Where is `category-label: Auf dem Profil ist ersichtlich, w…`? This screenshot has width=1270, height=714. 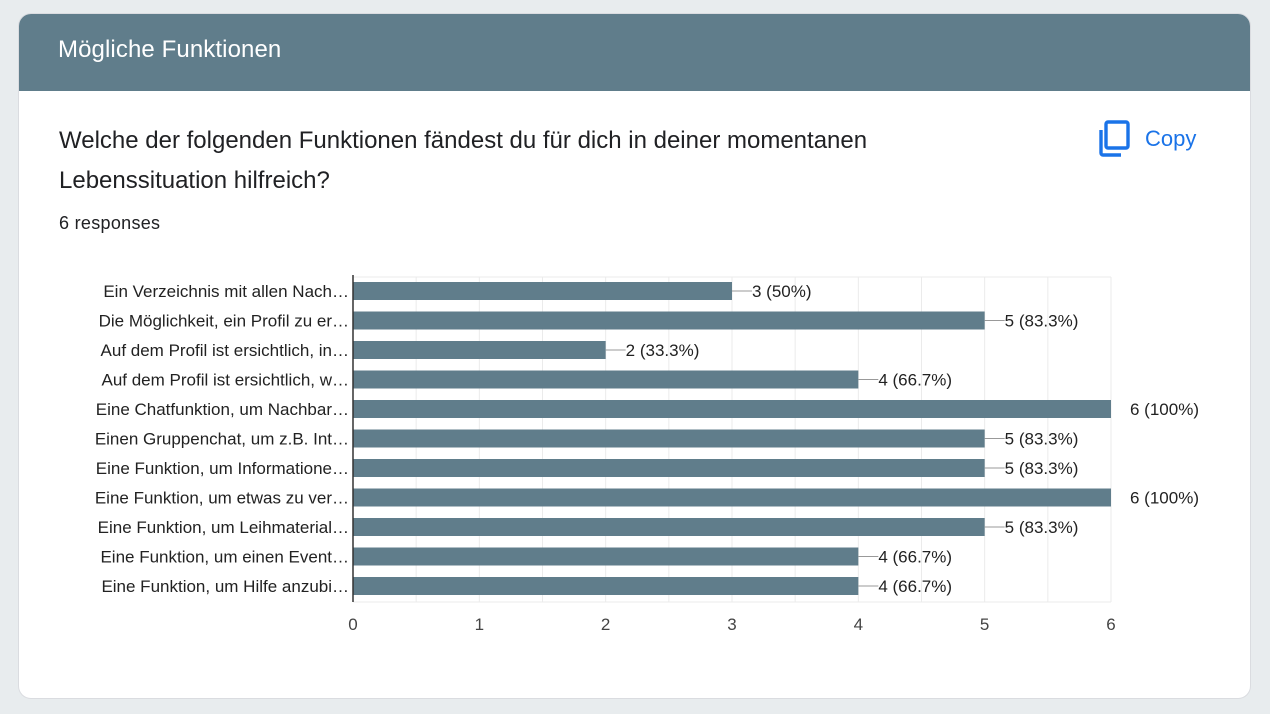
category-label: Auf dem Profil ist ersichtlich, w… is located at coordinates (225, 380).